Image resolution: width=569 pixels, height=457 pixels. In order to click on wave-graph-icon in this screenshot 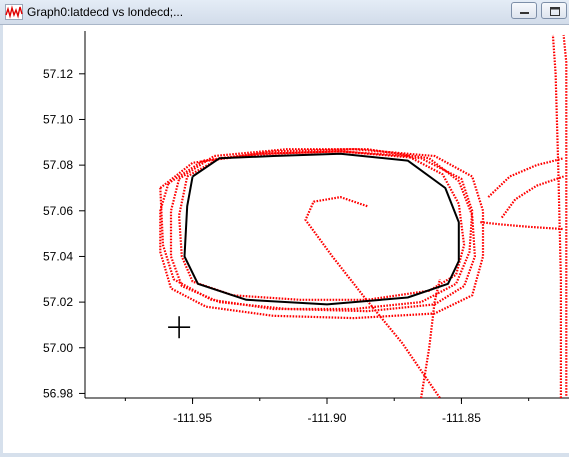, I will do `click(14, 12)`.